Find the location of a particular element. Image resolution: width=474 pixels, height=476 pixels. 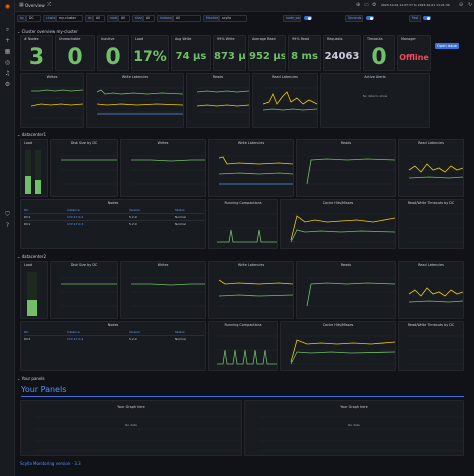

toggle-seconds is located at coordinates (370, 18).